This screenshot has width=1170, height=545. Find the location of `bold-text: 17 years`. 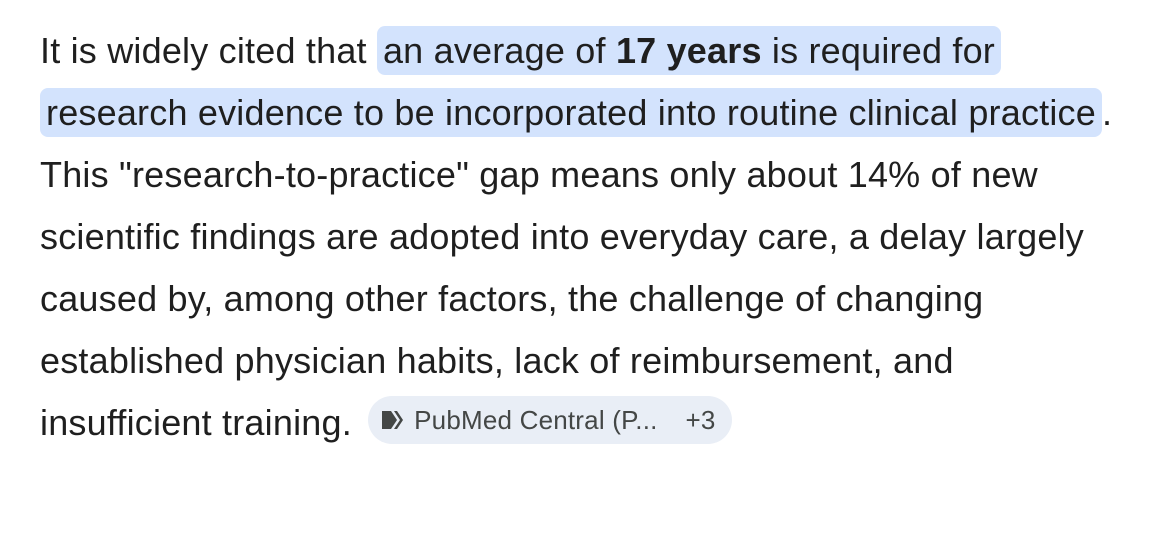

bold-text: 17 years is located at coordinates (688, 50).